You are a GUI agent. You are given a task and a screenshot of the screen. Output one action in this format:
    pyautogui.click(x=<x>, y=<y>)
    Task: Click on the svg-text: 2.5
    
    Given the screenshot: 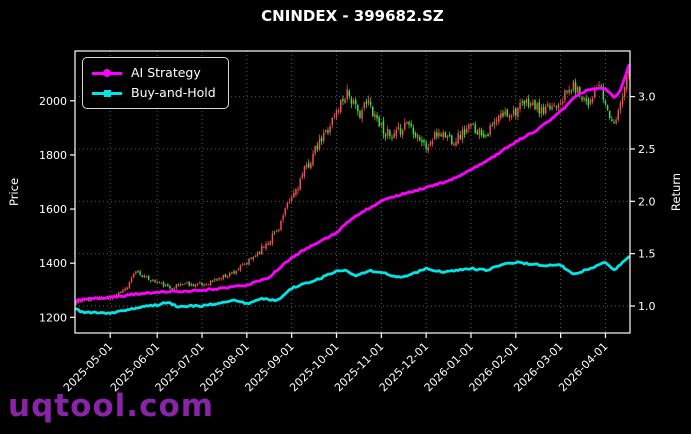 What is the action you would take?
    pyautogui.click(x=647, y=149)
    